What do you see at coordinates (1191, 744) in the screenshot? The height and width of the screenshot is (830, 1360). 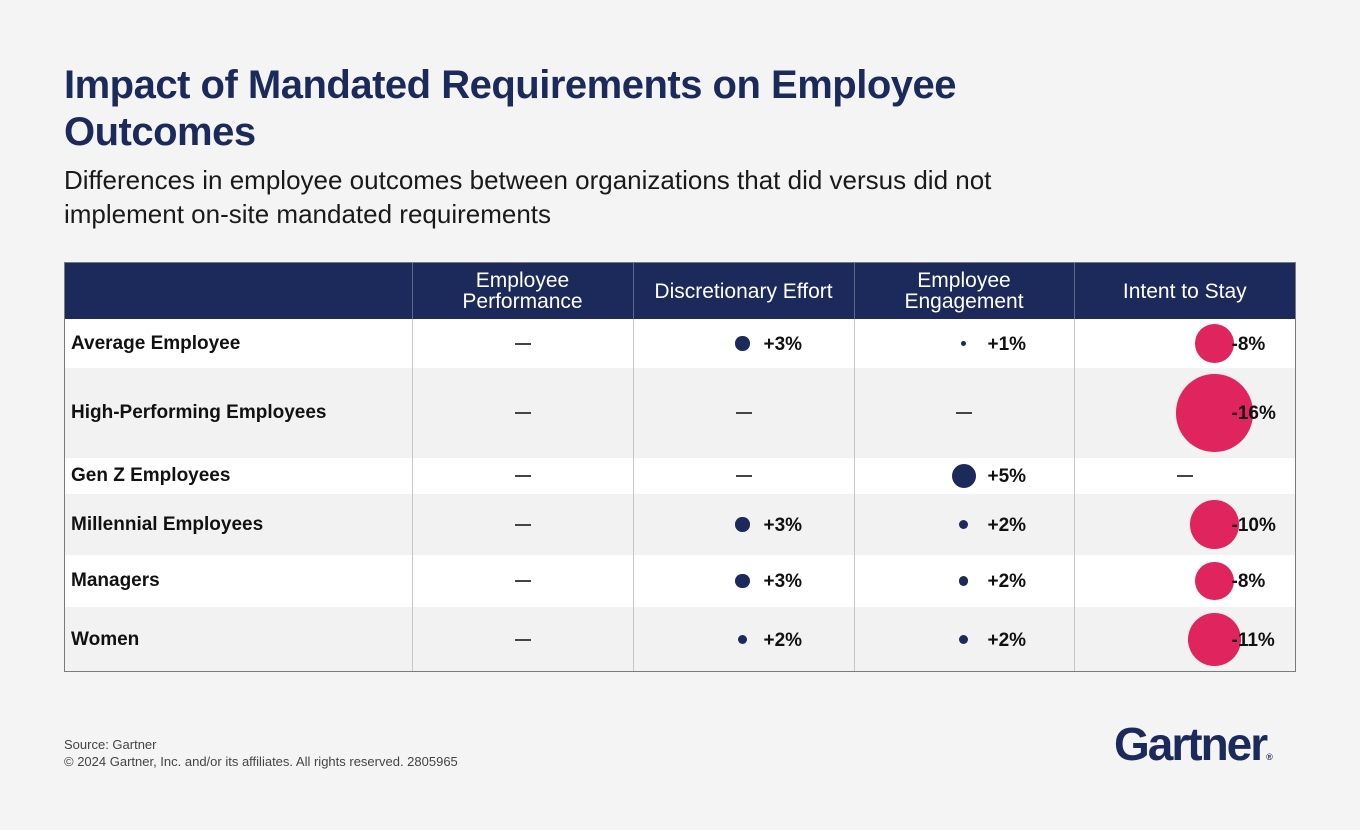 I see `logo-text: Gartner` at bounding box center [1191, 744].